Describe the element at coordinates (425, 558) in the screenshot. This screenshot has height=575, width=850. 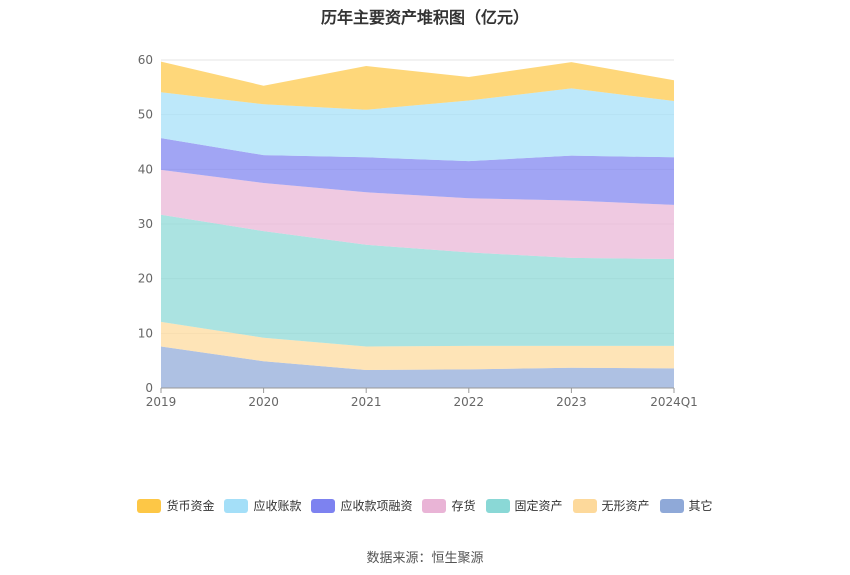
I see `data-source: 数据来源：恒生聚源` at that location.